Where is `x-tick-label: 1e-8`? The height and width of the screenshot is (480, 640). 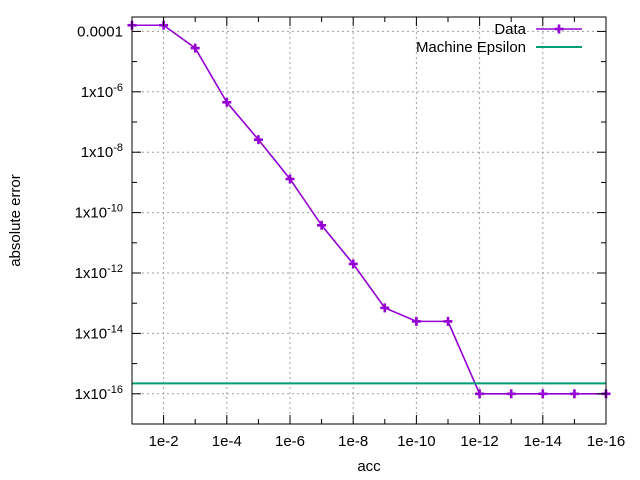
x-tick-label: 1e-8 is located at coordinates (353, 441).